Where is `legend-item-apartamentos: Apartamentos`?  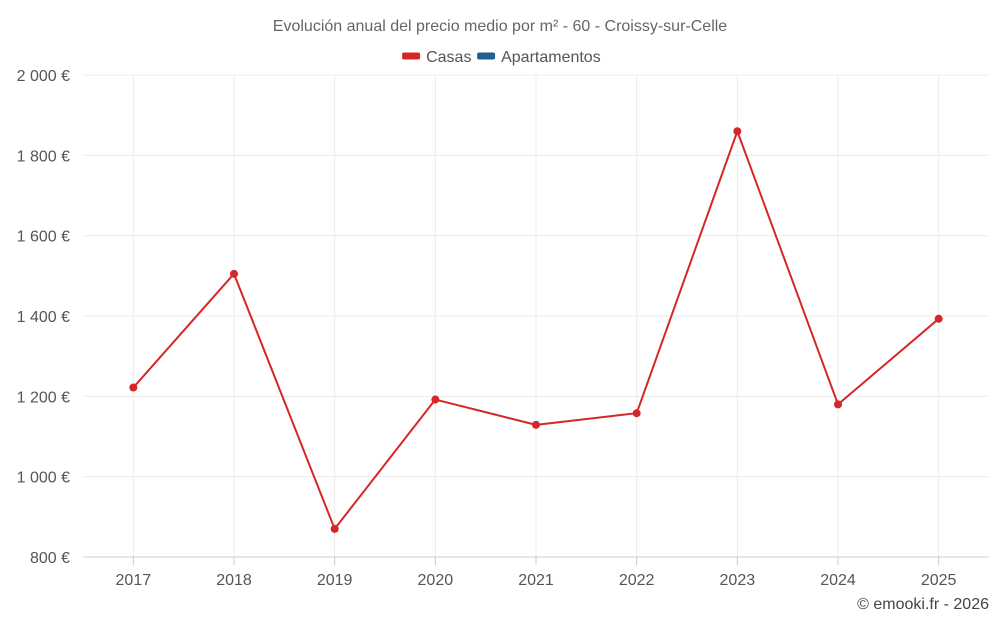 legend-item-apartamentos: Apartamentos is located at coordinates (539, 57).